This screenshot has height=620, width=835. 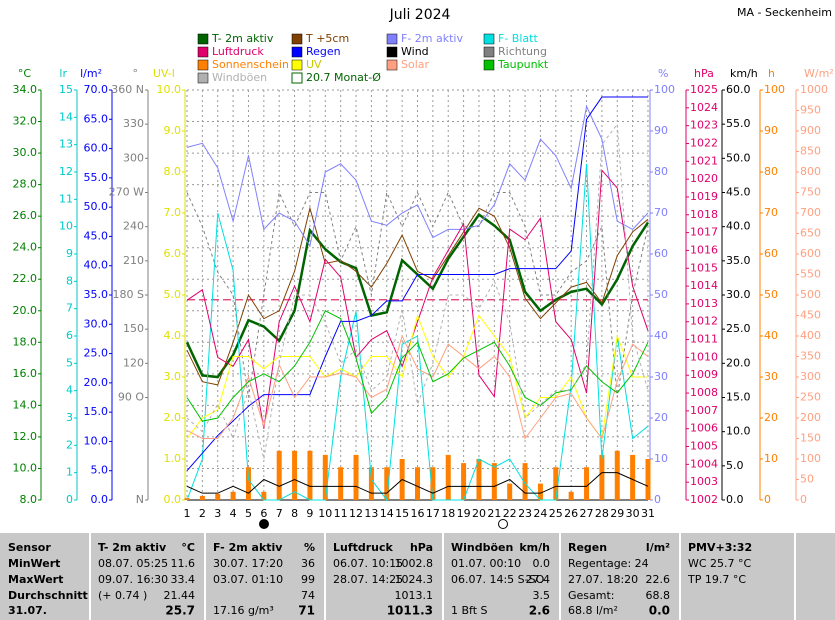 What do you see at coordinates (498, 579) in the screenshot?
I see `summary-label: 06.07. 14:5 S-SO` at bounding box center [498, 579].